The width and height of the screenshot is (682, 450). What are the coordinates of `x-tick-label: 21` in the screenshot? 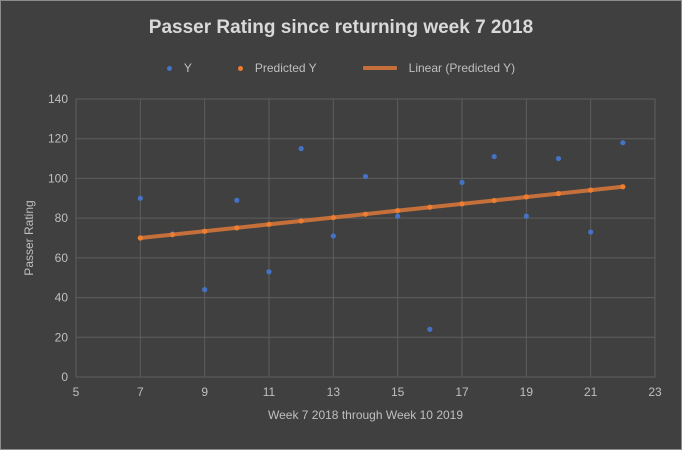 It's located at (591, 392).